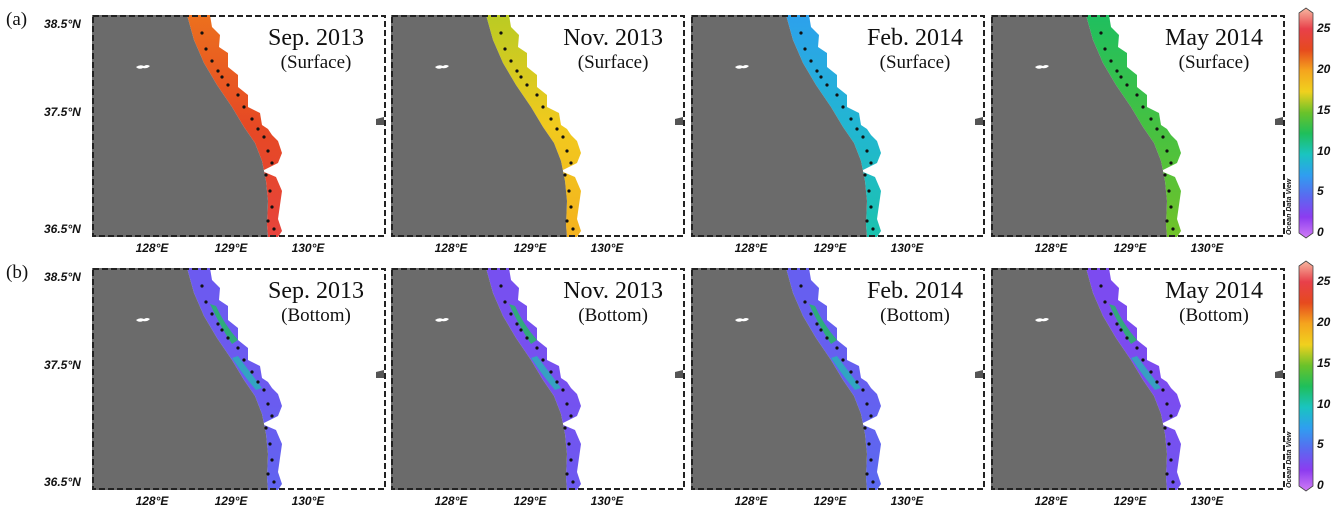 The width and height of the screenshot is (1339, 515). I want to click on panel-date: Feb. 2014, so click(915, 38).